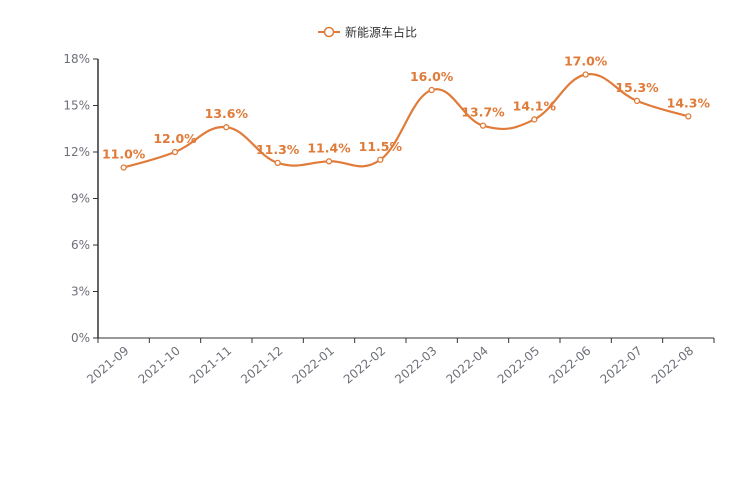  What do you see at coordinates (80, 245) in the screenshot?
I see `y-tick-label: 6%` at bounding box center [80, 245].